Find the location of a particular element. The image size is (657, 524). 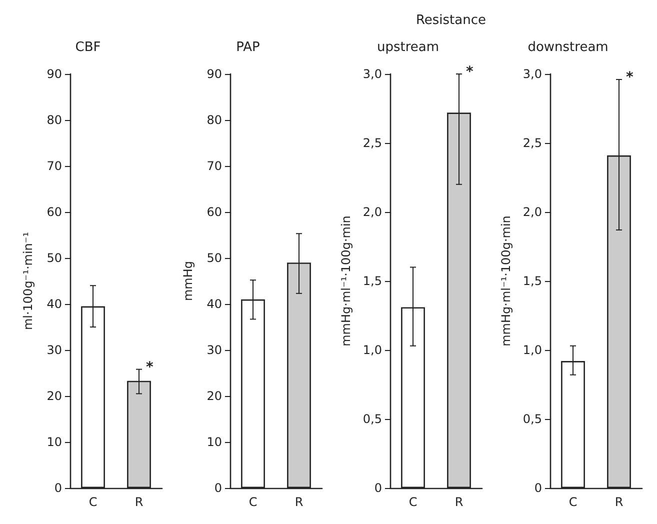

y-axis-title: mmHg is located at coordinates (188, 281).